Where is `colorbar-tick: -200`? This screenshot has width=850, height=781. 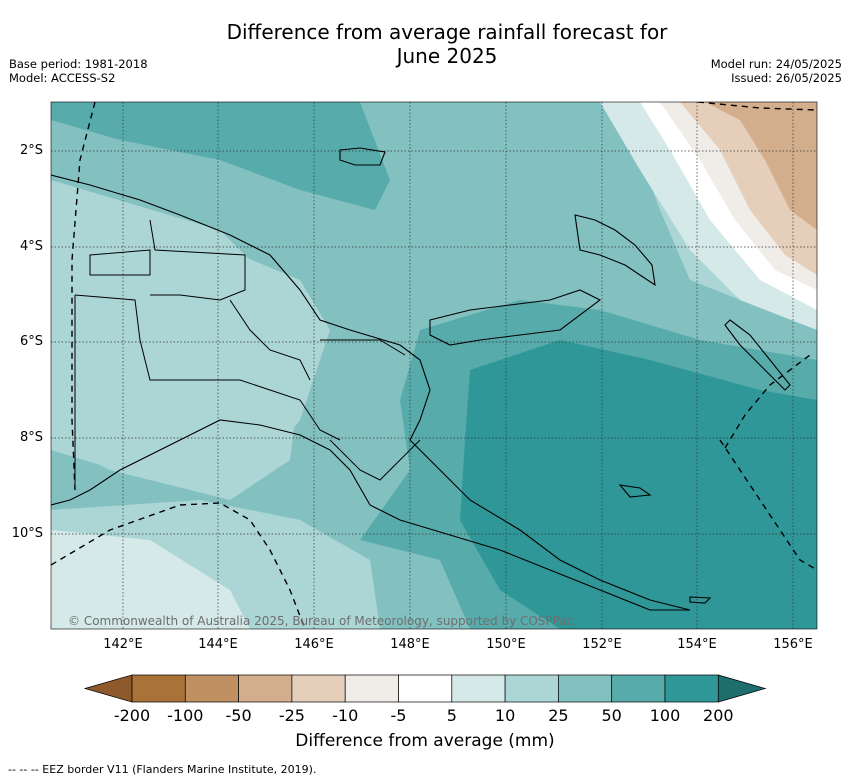 colorbar-tick: -200 is located at coordinates (132, 715).